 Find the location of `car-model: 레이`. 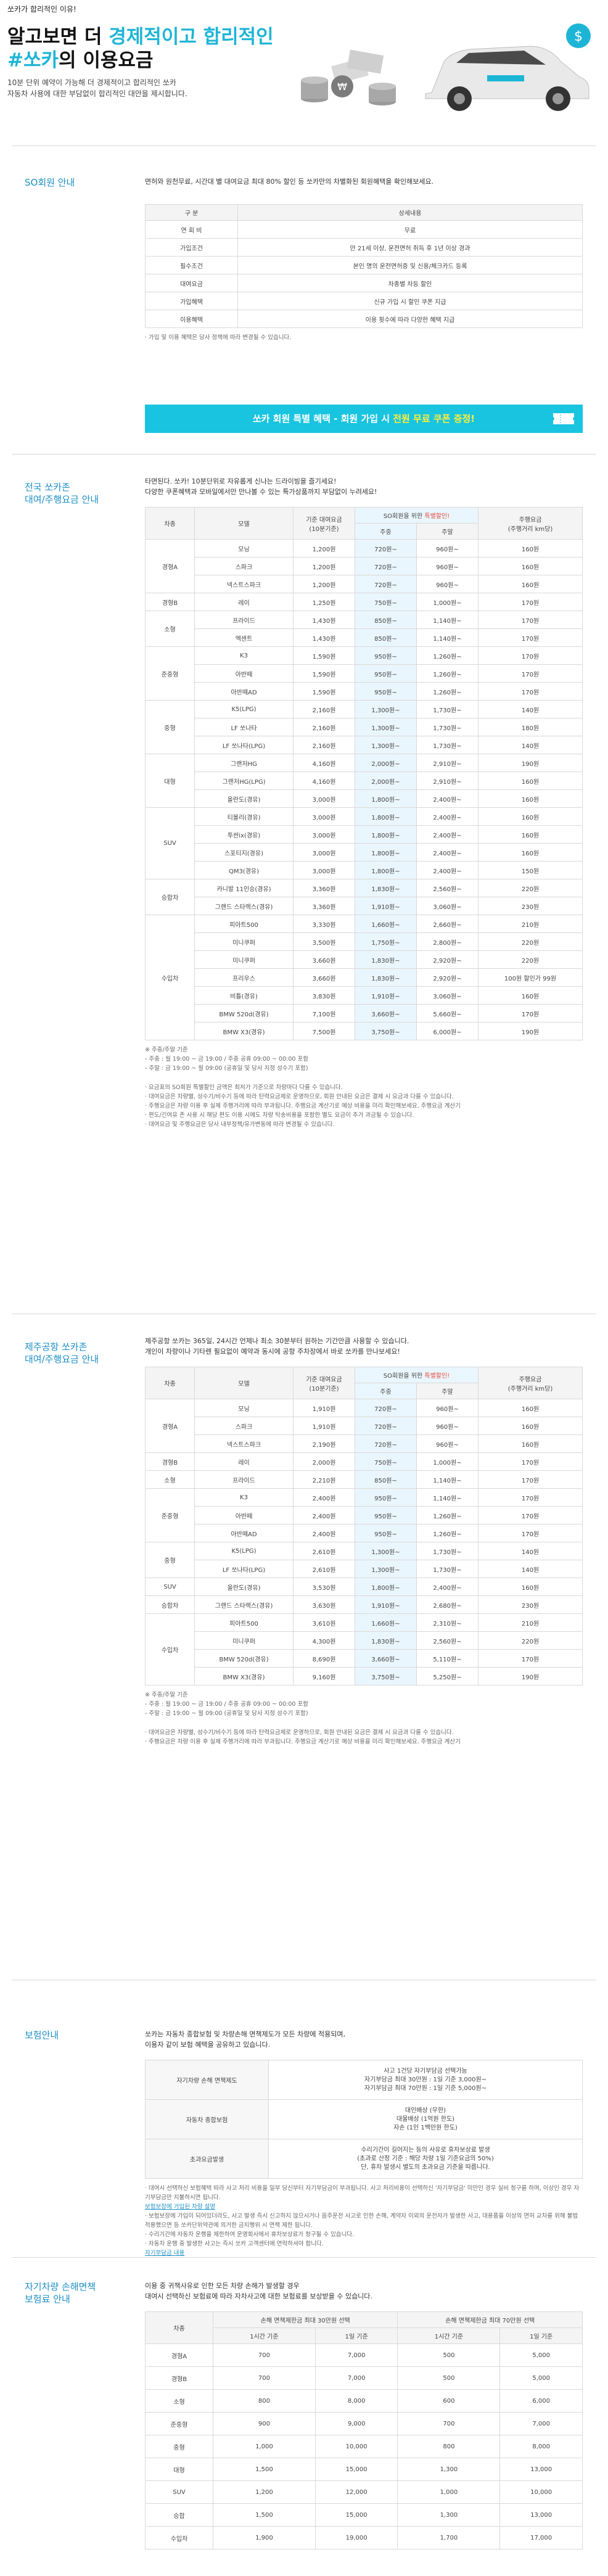

car-model: 레이 is located at coordinates (244, 602).